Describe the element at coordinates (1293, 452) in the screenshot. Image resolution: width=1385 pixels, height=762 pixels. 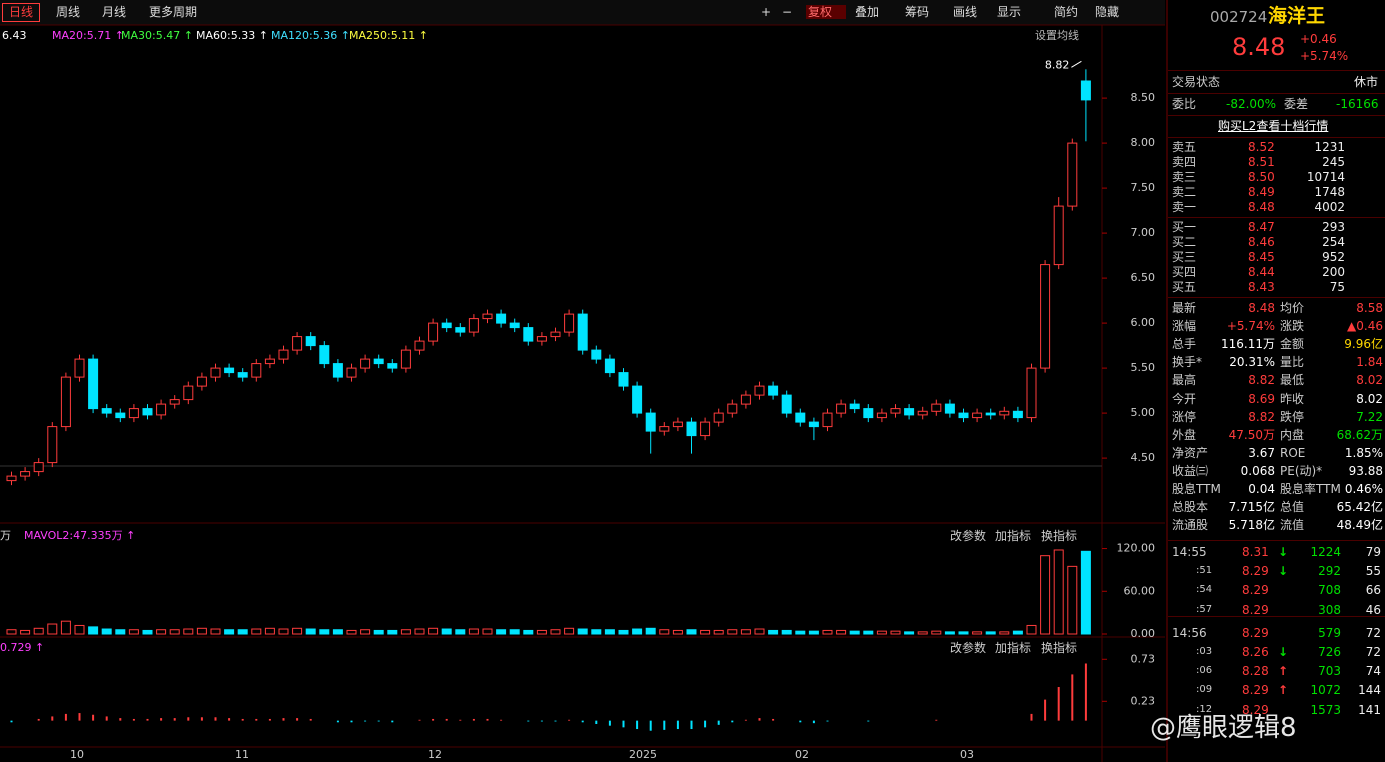
I see `stat-label: ROE` at that location.